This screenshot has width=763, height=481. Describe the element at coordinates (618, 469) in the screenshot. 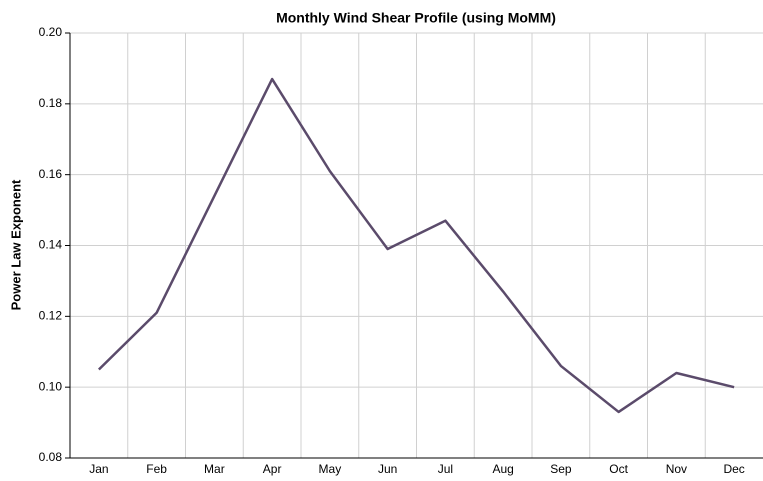

I see `x-tick-label: Oct` at that location.